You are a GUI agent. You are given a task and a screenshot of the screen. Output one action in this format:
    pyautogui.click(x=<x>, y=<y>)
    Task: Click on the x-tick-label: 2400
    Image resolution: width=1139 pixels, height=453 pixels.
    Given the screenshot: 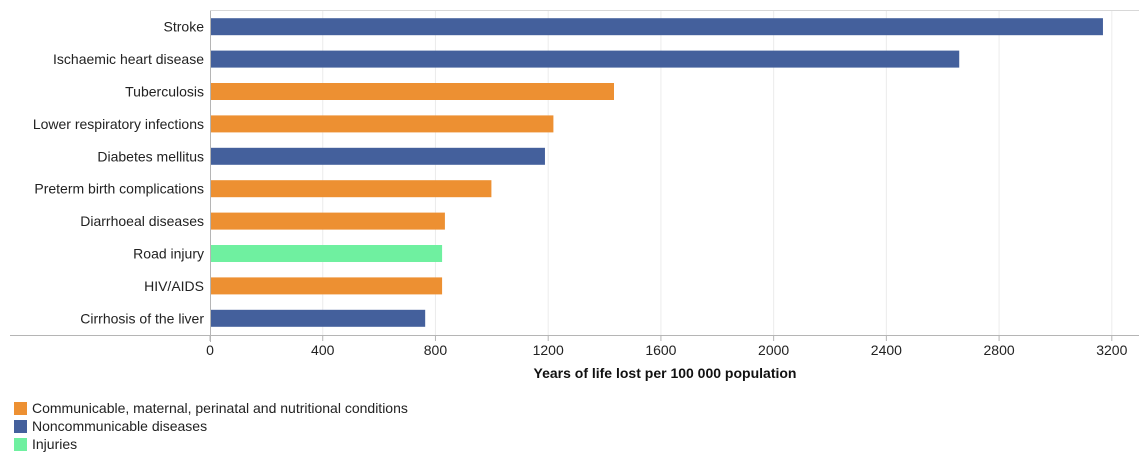 What is the action you would take?
    pyautogui.click(x=886, y=350)
    